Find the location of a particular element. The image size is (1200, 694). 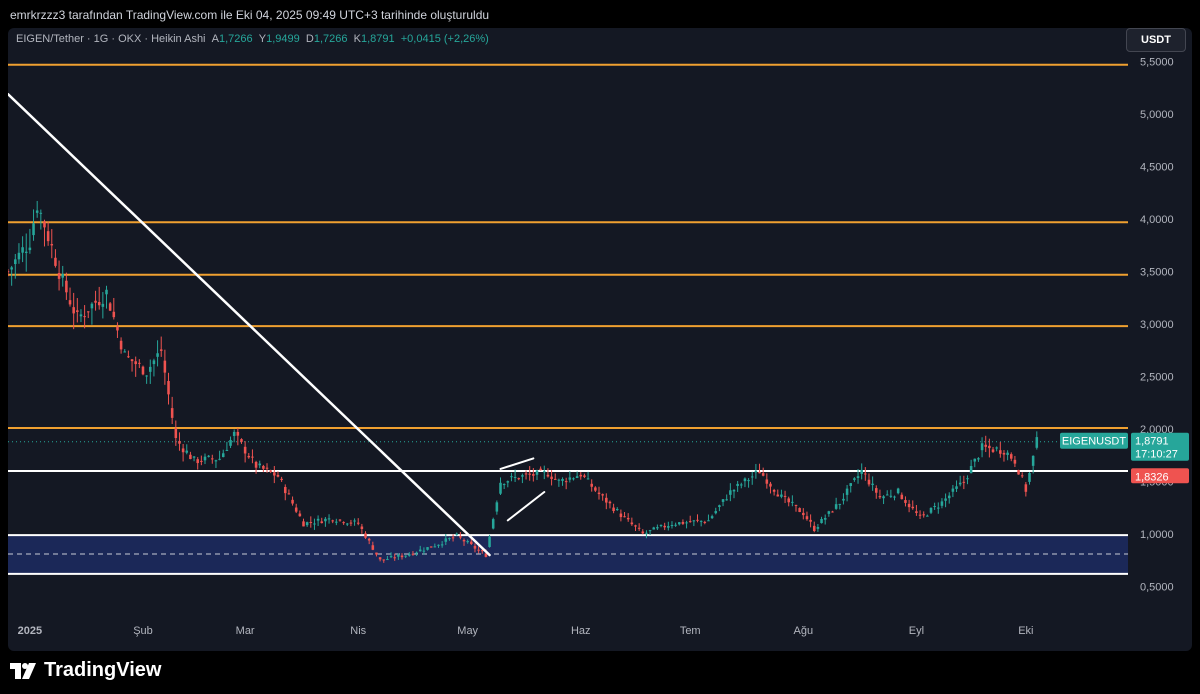

y-axis-tick-label: 0,5000 is located at coordinates (1157, 588).